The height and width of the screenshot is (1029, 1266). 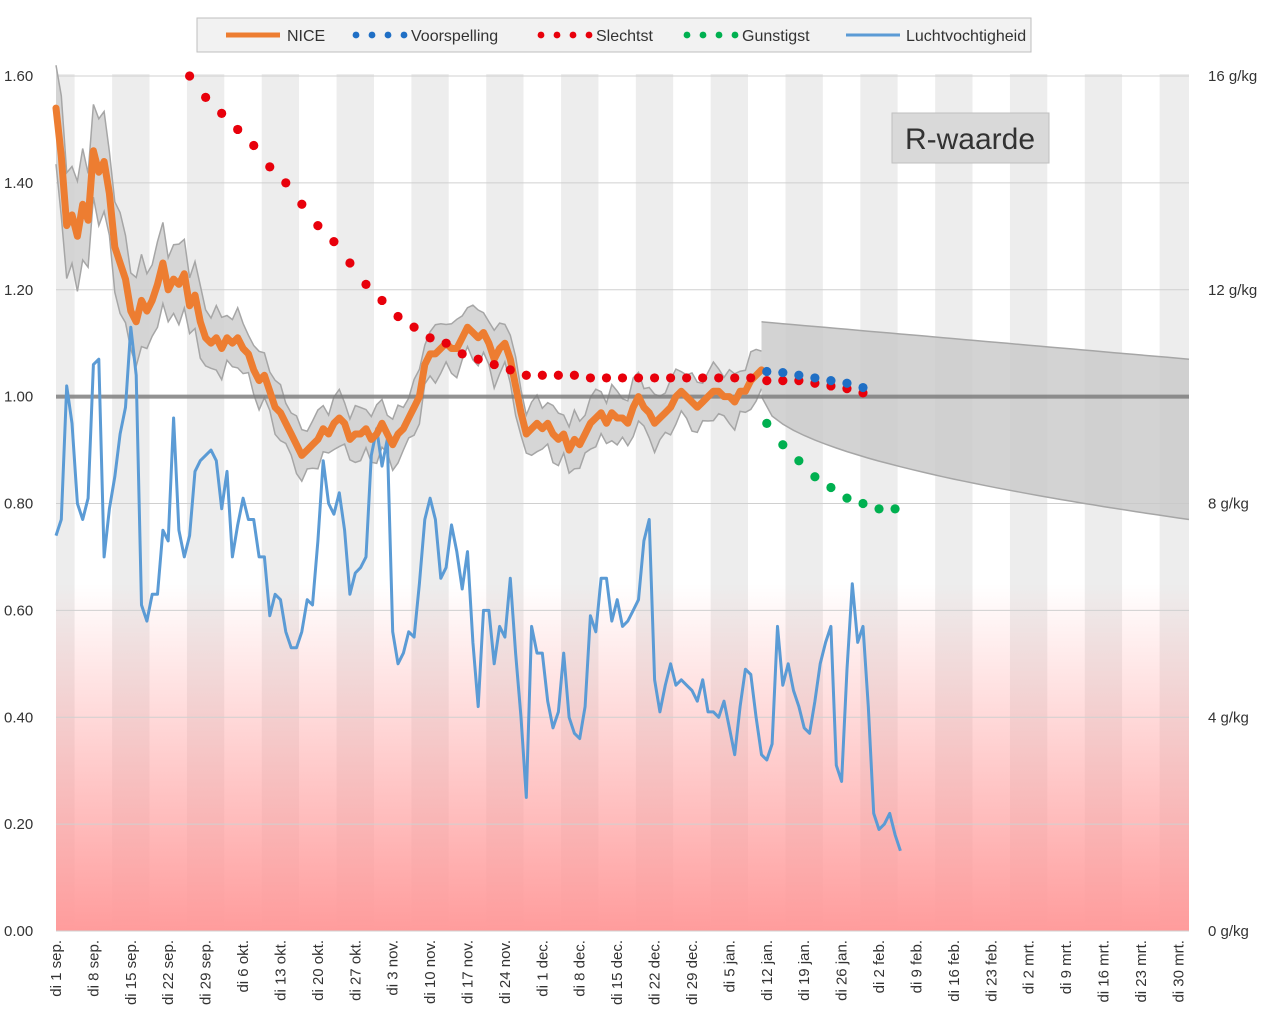 I want to click on forecast-band-upper-edge, so click(x=975, y=340).